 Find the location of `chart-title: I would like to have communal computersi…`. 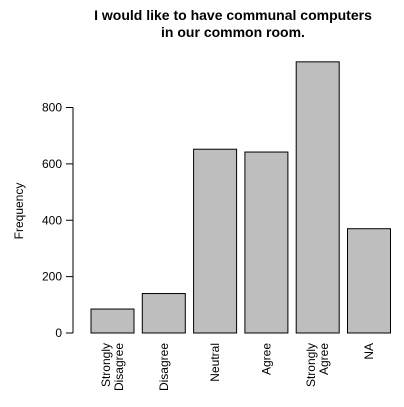

chart-title: I would like to have communal computersi… is located at coordinates (233, 23).